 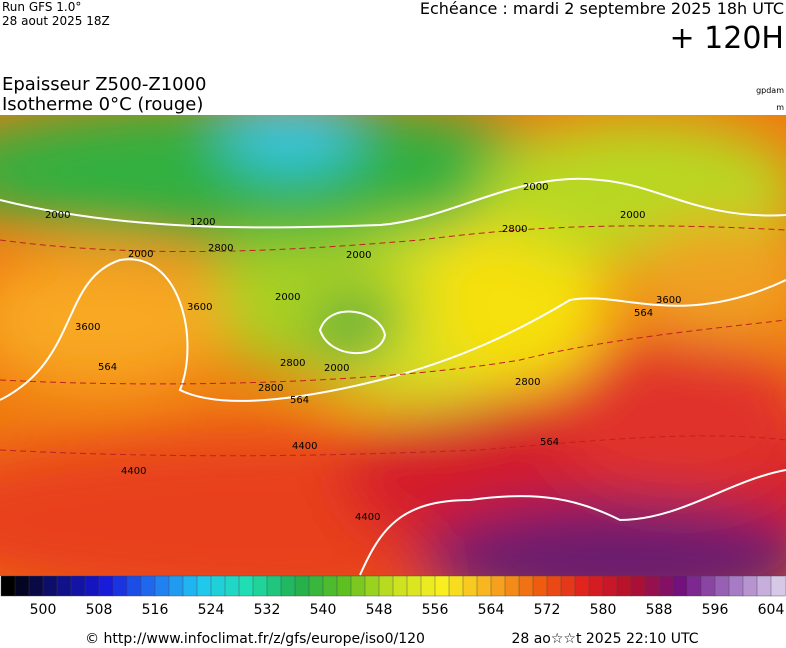 What do you see at coordinates (202, 222) in the screenshot?
I see `contour-label: 1200` at bounding box center [202, 222].